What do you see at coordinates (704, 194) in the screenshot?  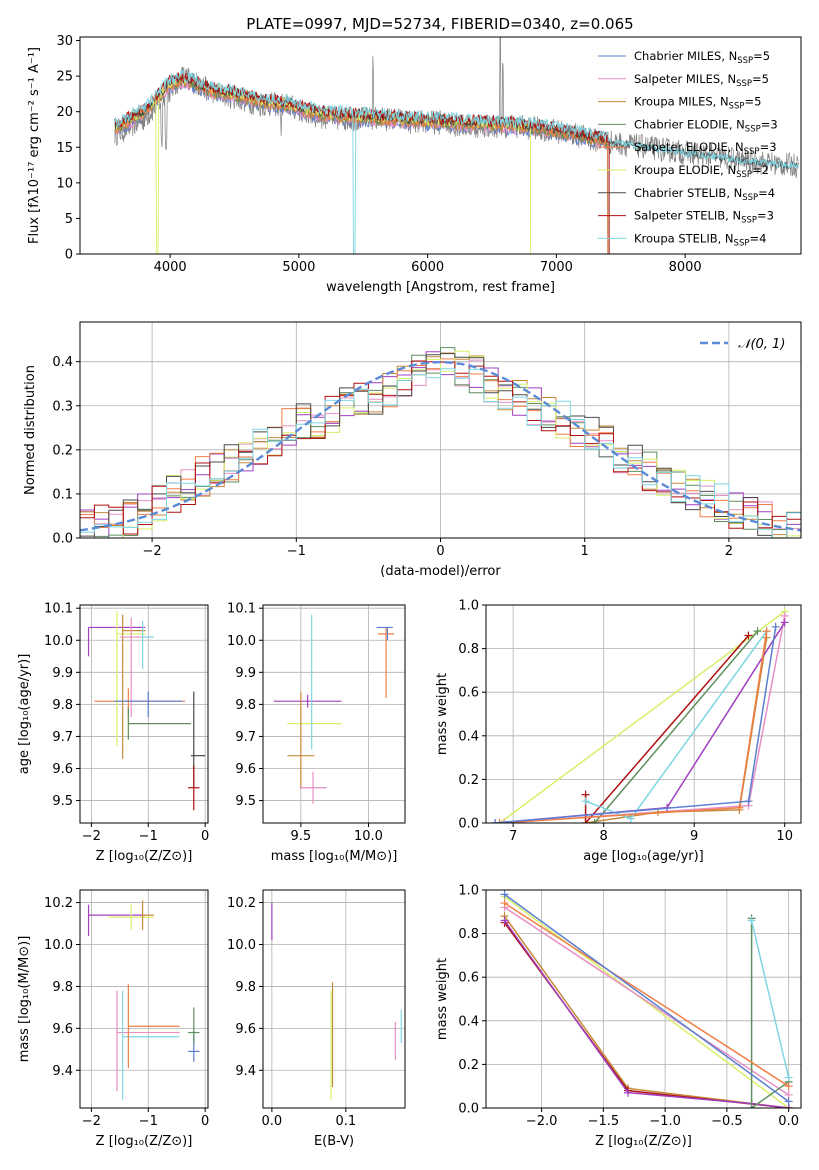 I see `legend-label: Chabrier STELIB, NSSP=4` at bounding box center [704, 194].